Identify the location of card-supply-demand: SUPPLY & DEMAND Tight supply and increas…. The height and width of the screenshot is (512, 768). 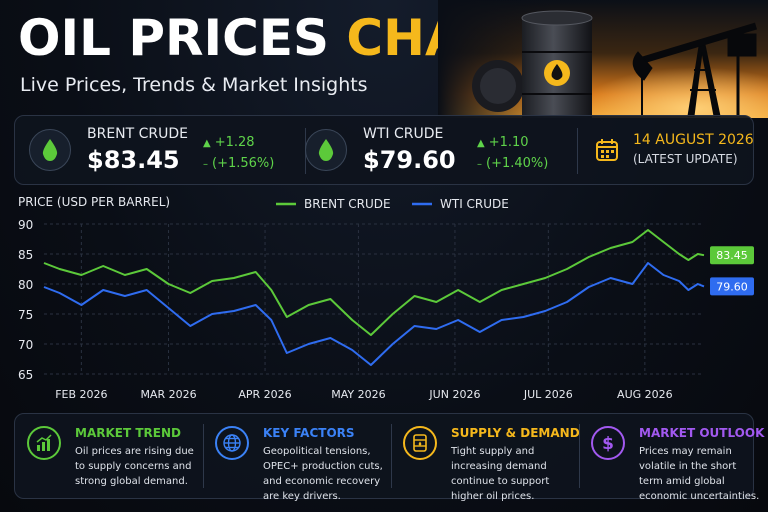
(487, 462).